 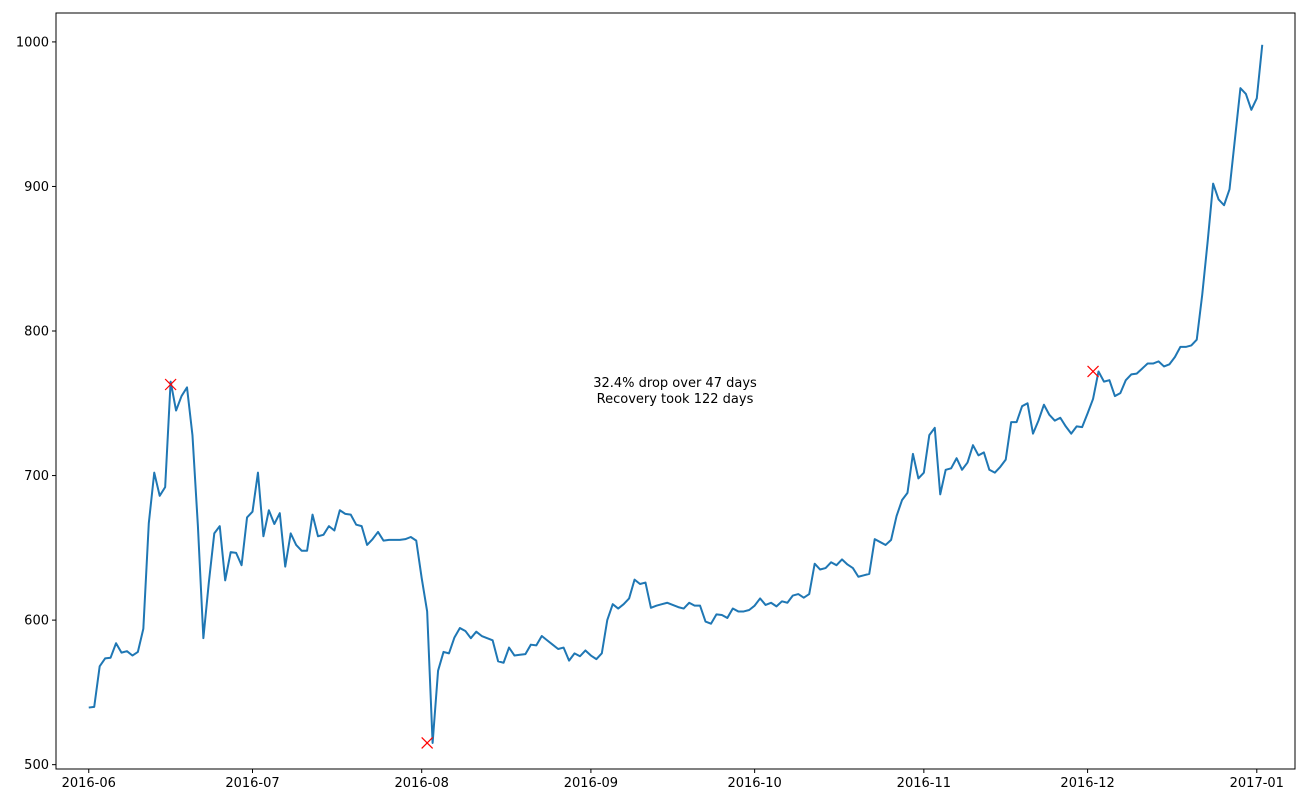 I want to click on peak-marker, so click(x=170, y=384).